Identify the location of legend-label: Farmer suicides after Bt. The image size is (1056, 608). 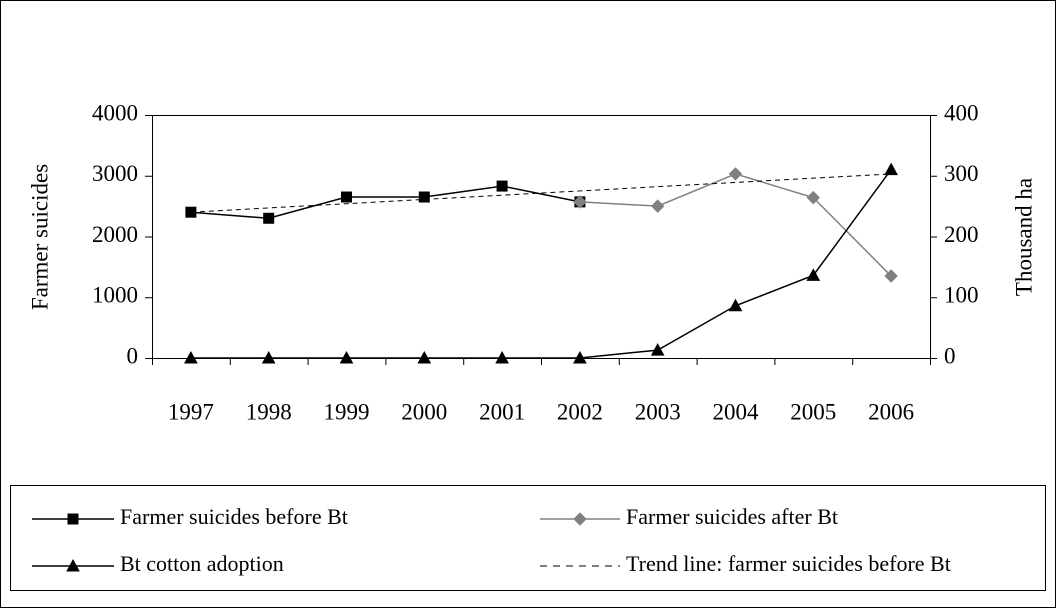
(732, 516).